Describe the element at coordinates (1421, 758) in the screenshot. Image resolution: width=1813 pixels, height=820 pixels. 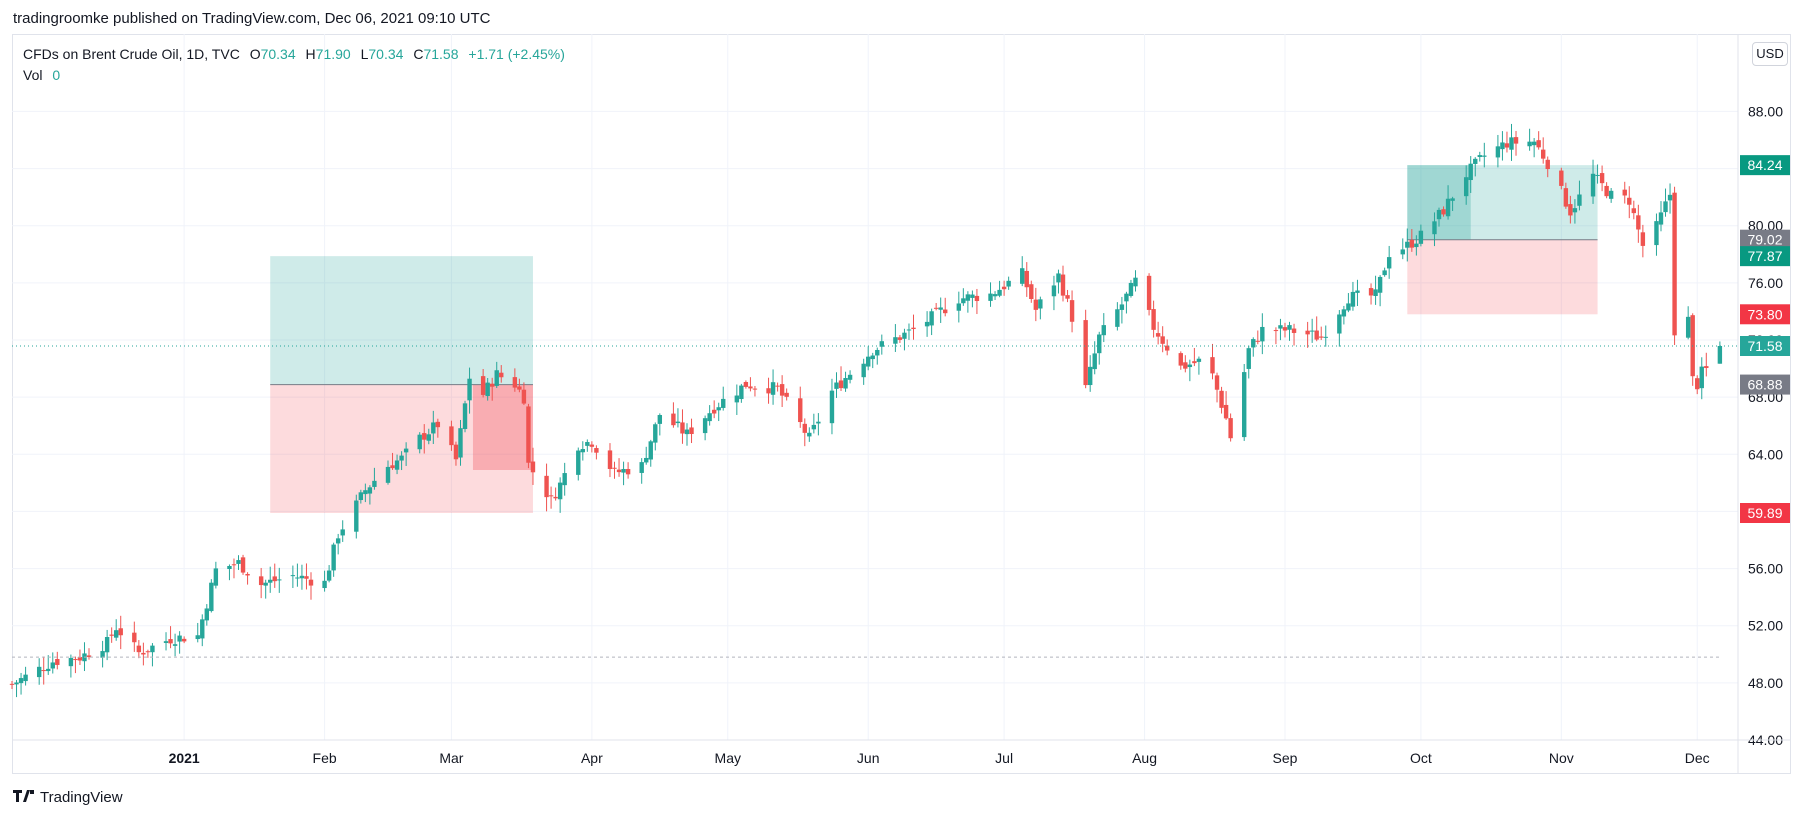
I see `time-tick-label: Oct` at that location.